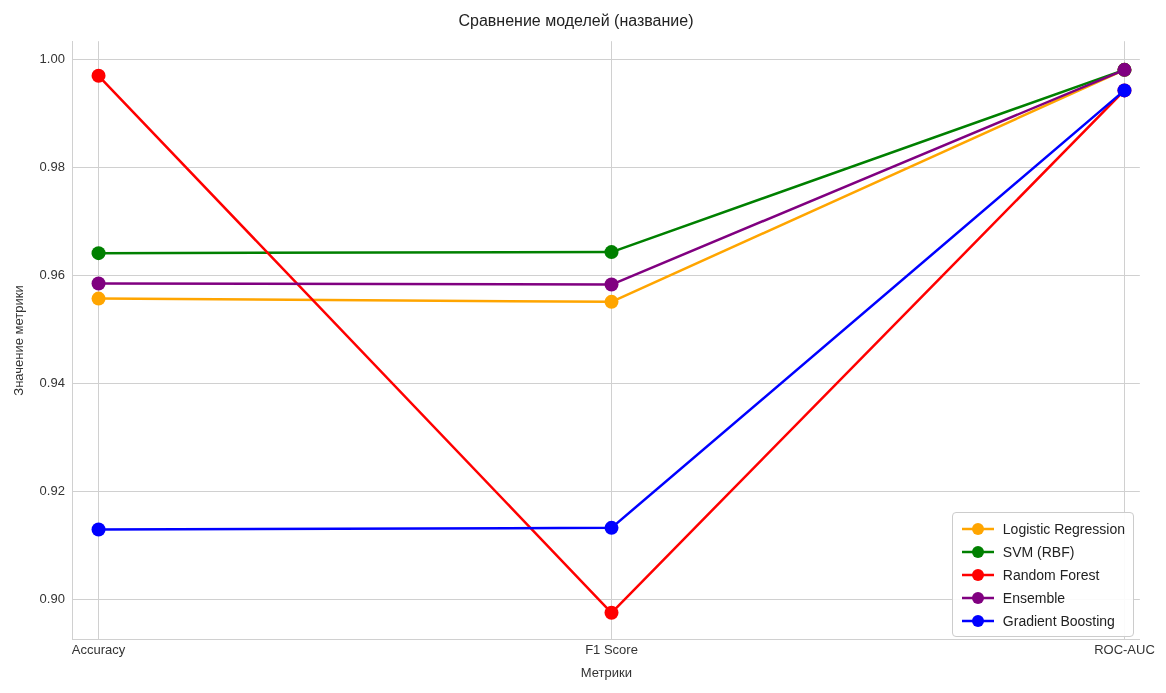 The height and width of the screenshot is (693, 1166). Describe the element at coordinates (611, 650) in the screenshot. I see `x-tick-label: F1 Score` at that location.